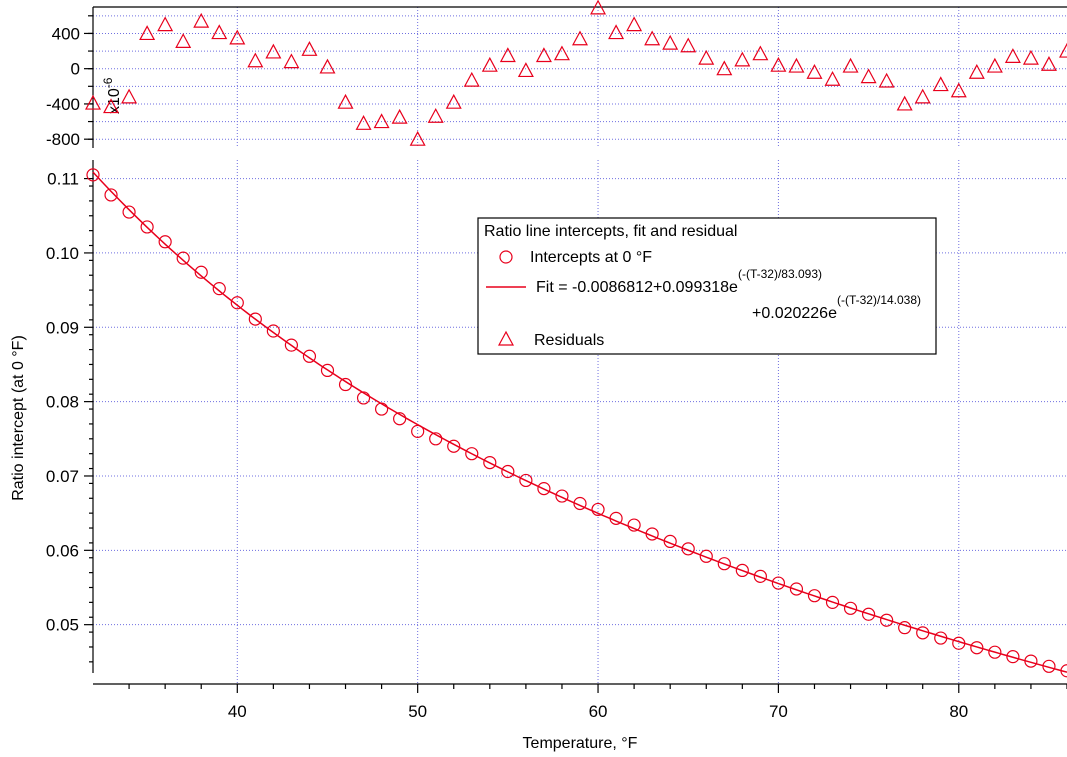 The width and height of the screenshot is (1067, 757). What do you see at coordinates (506, 338) in the screenshot?
I see `legend-triangle-marker` at bounding box center [506, 338].